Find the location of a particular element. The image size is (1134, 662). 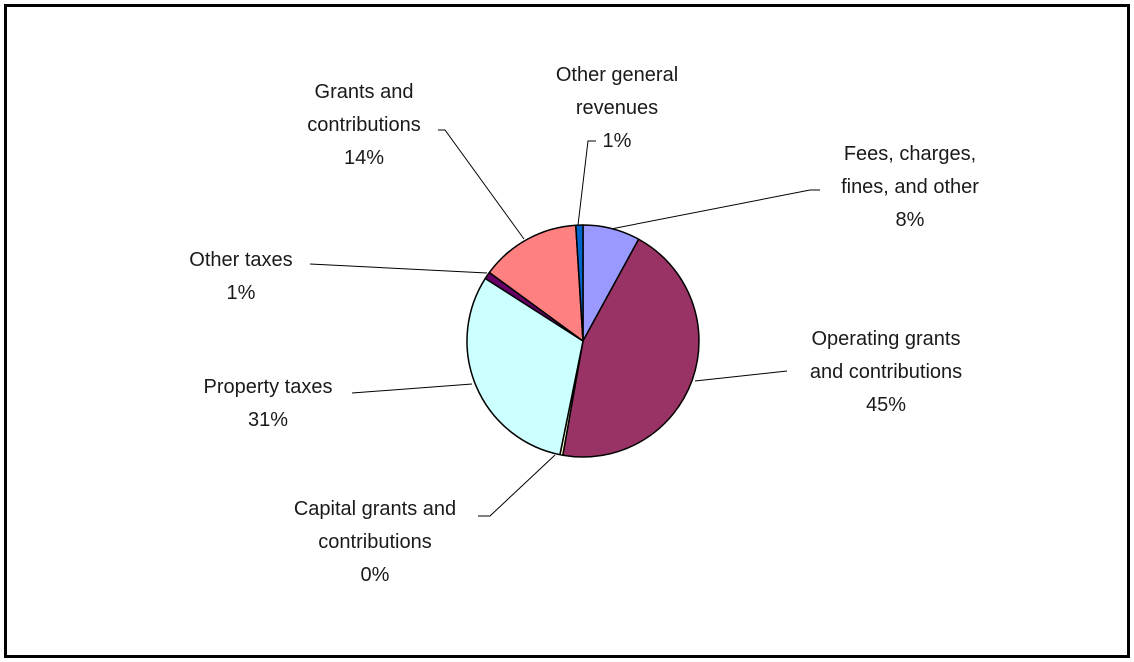

slice-label: Grants and contributions 14% is located at coordinates (363, 125).